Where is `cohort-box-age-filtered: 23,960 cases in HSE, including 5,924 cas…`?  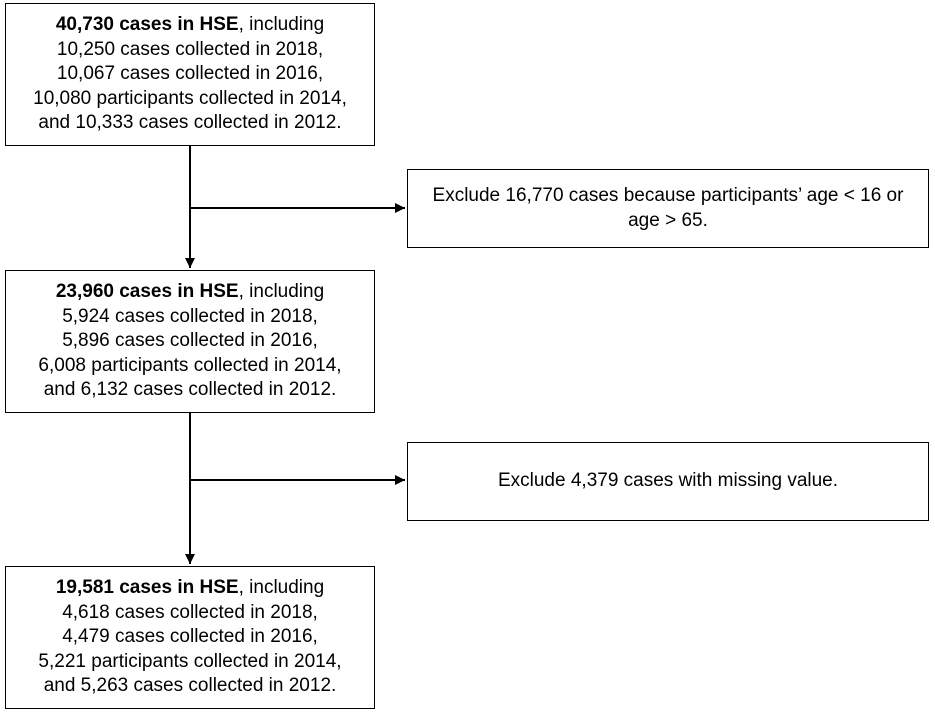
cohort-box-age-filtered: 23,960 cases in HSE, including 5,924 cas… is located at coordinates (190, 341).